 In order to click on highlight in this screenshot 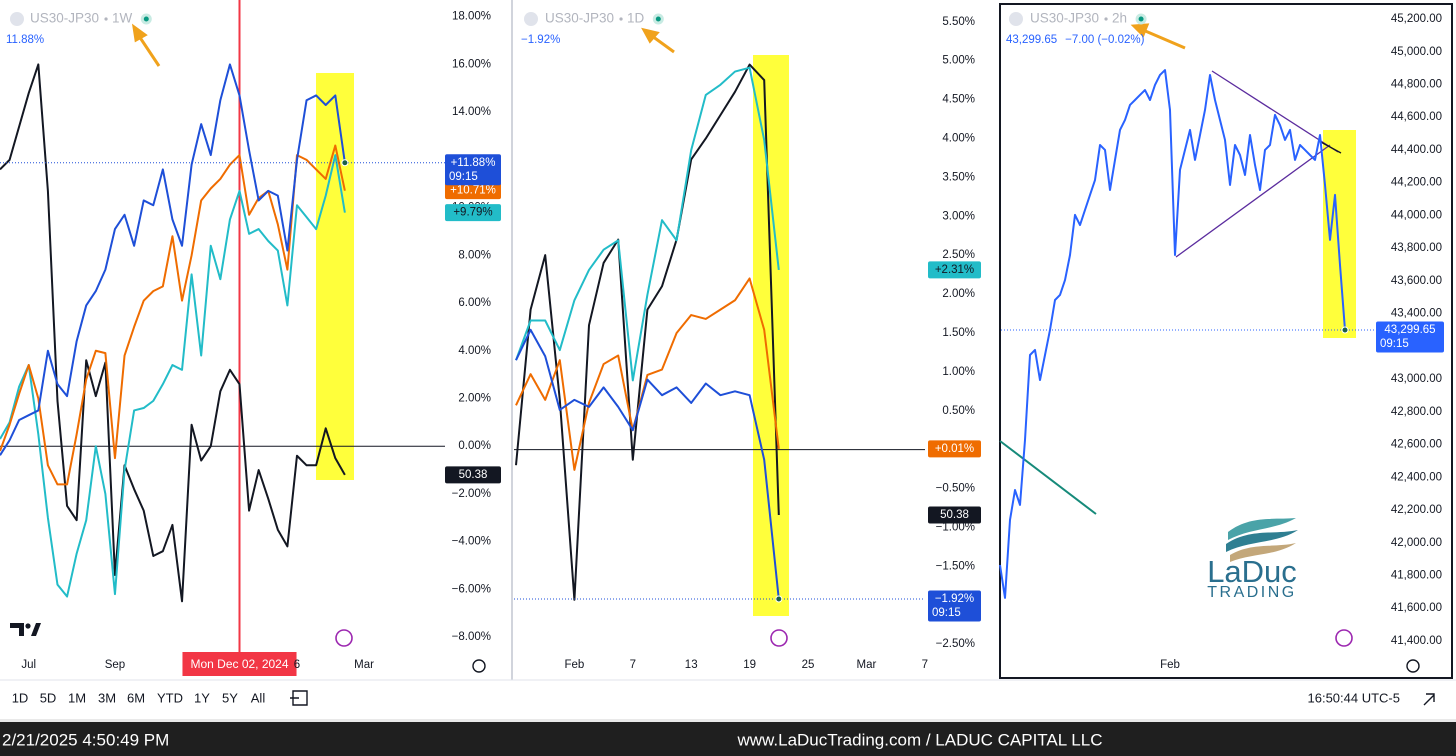, I will do `click(1339, 234)`.